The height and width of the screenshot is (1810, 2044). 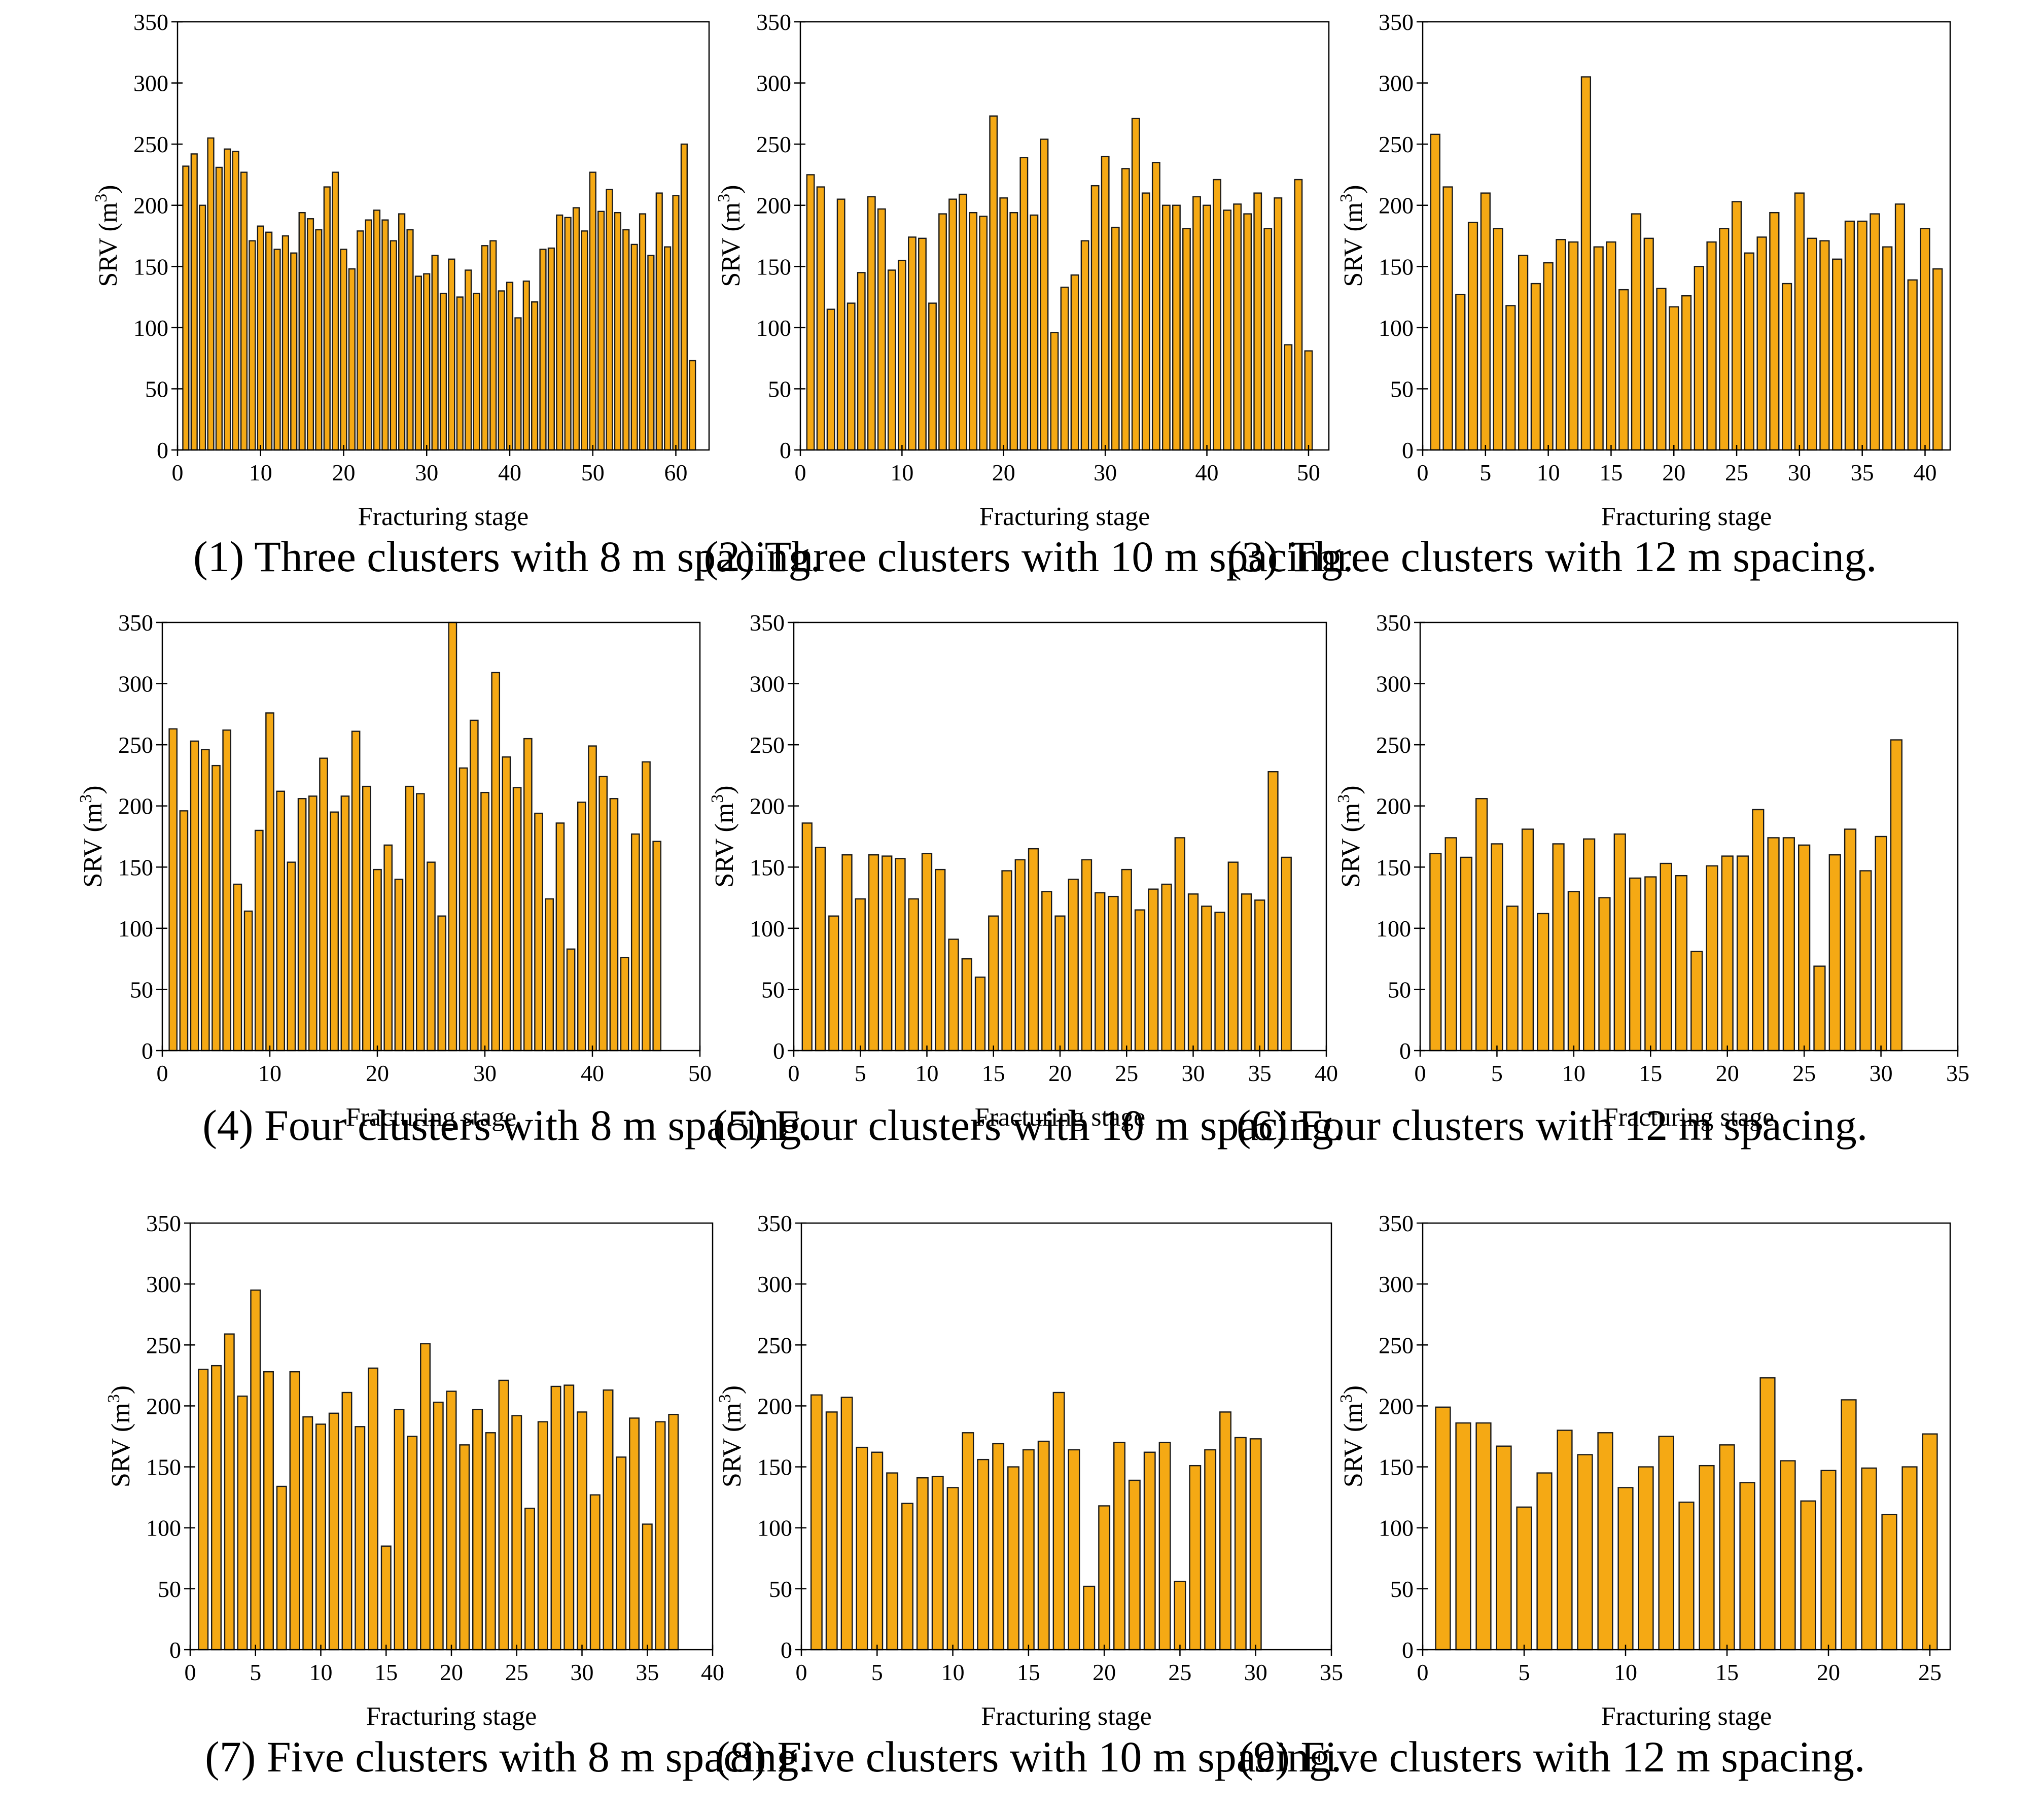 I want to click on chart-caption: (4) Four clusters with 8 m spacing., so click(x=507, y=1125).